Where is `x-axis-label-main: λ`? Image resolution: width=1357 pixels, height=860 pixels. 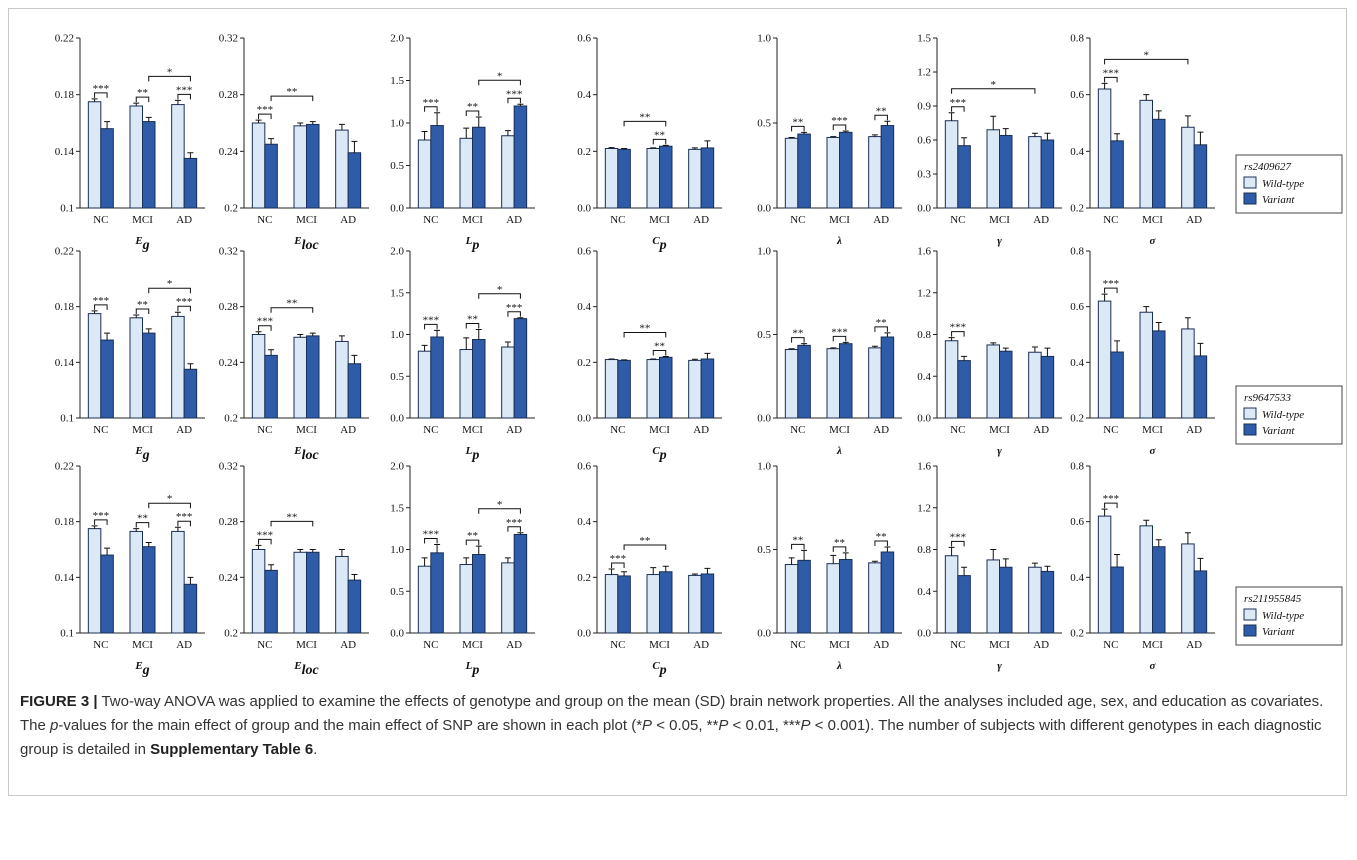 x-axis-label-main: λ is located at coordinates (839, 451).